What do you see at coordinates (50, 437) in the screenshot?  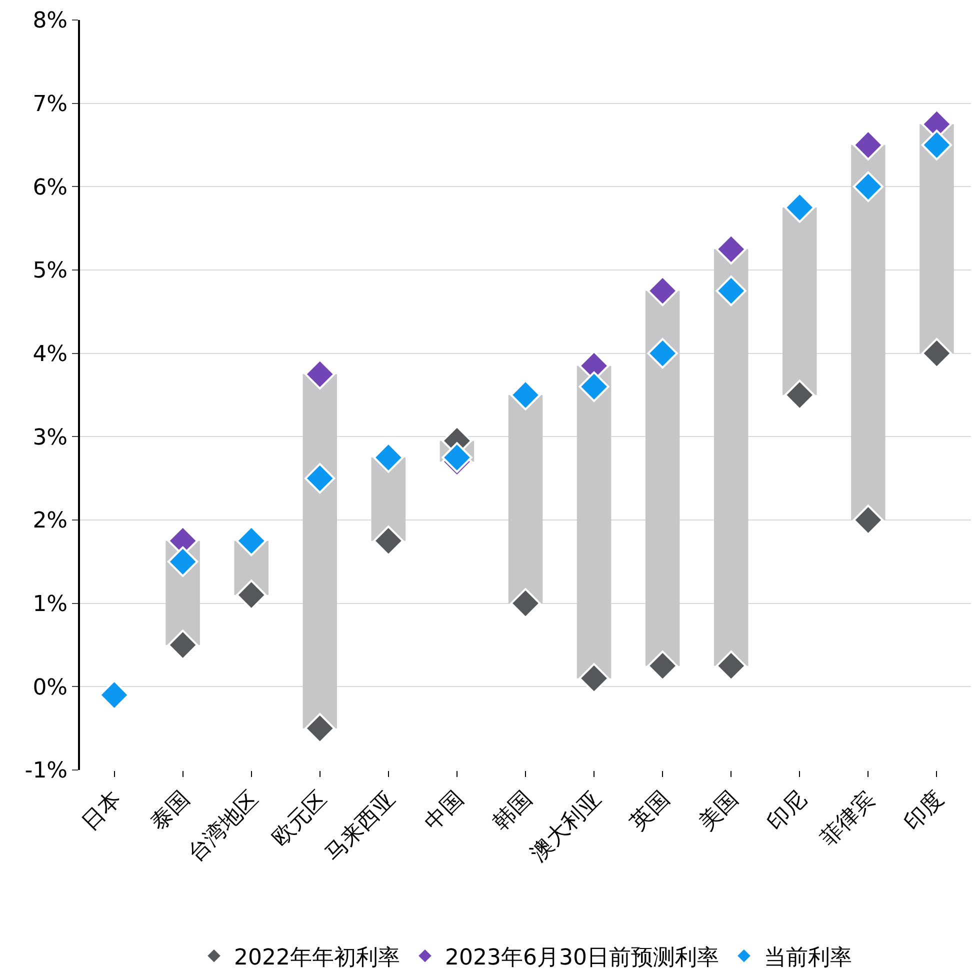 I see `y-tick-label: 3%` at bounding box center [50, 437].